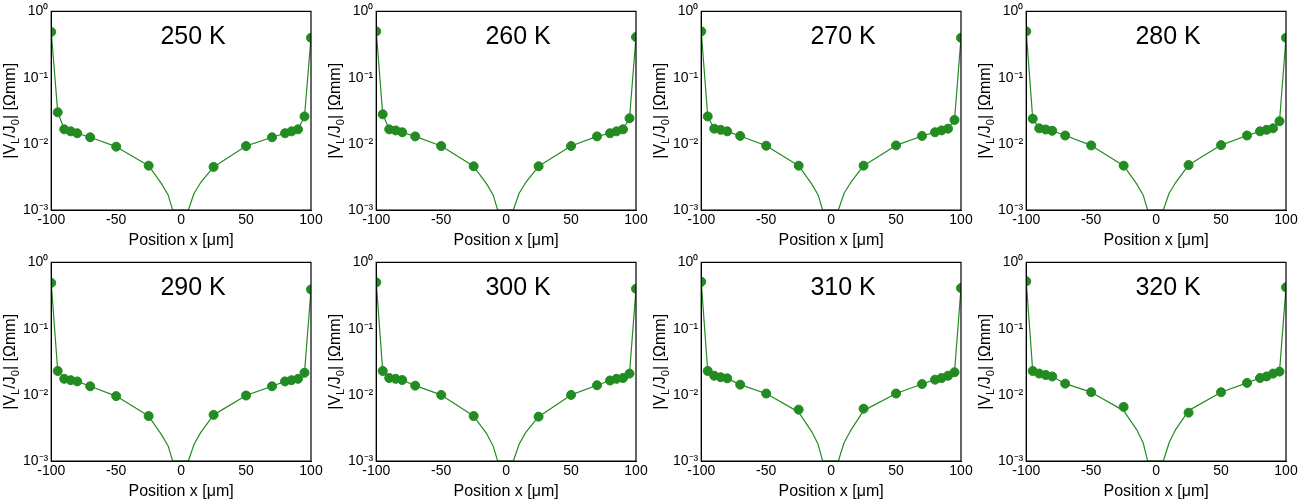  Describe the element at coordinates (518, 286) in the screenshot. I see `chart-title: 300 K` at that location.